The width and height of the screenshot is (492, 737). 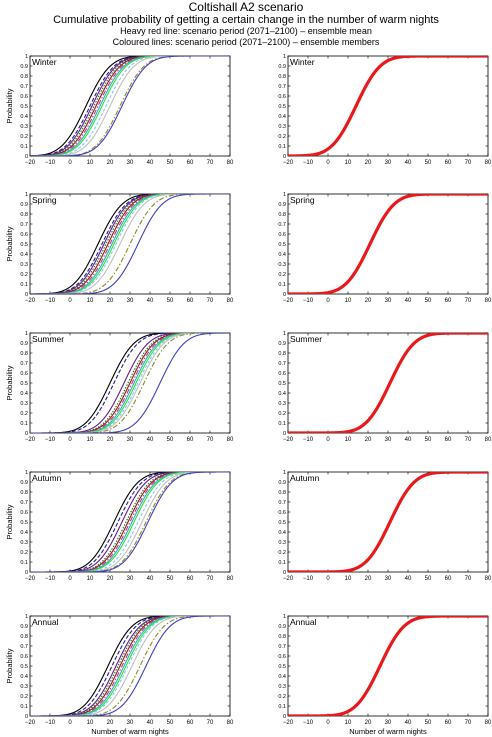 I want to click on panel-title: Summer, so click(x=48, y=339).